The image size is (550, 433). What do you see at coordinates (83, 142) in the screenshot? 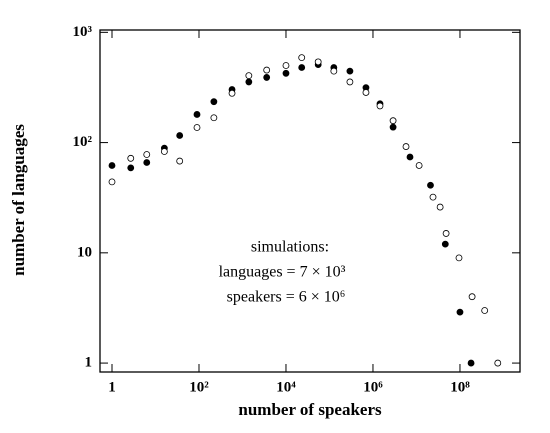
I see `y-tick-label: 10²` at bounding box center [83, 142].